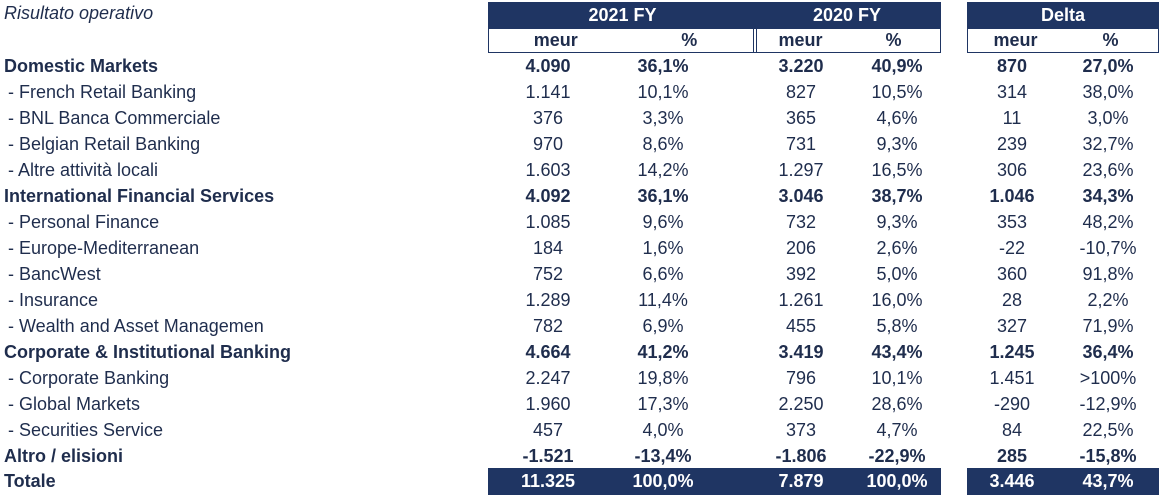 This screenshot has height=495, width=1161. Describe the element at coordinates (897, 222) in the screenshot. I see `cell-pct: 9,3%` at that location.